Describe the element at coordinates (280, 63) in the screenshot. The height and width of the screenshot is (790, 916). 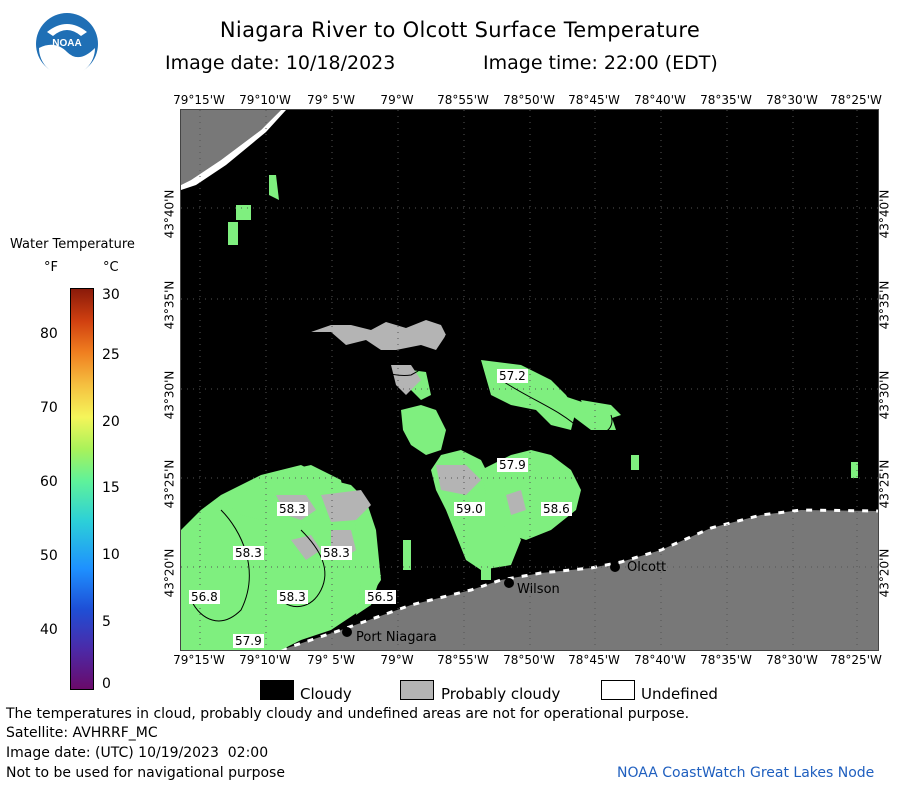
I see `image-date: Image date: 10/18/2023` at that location.